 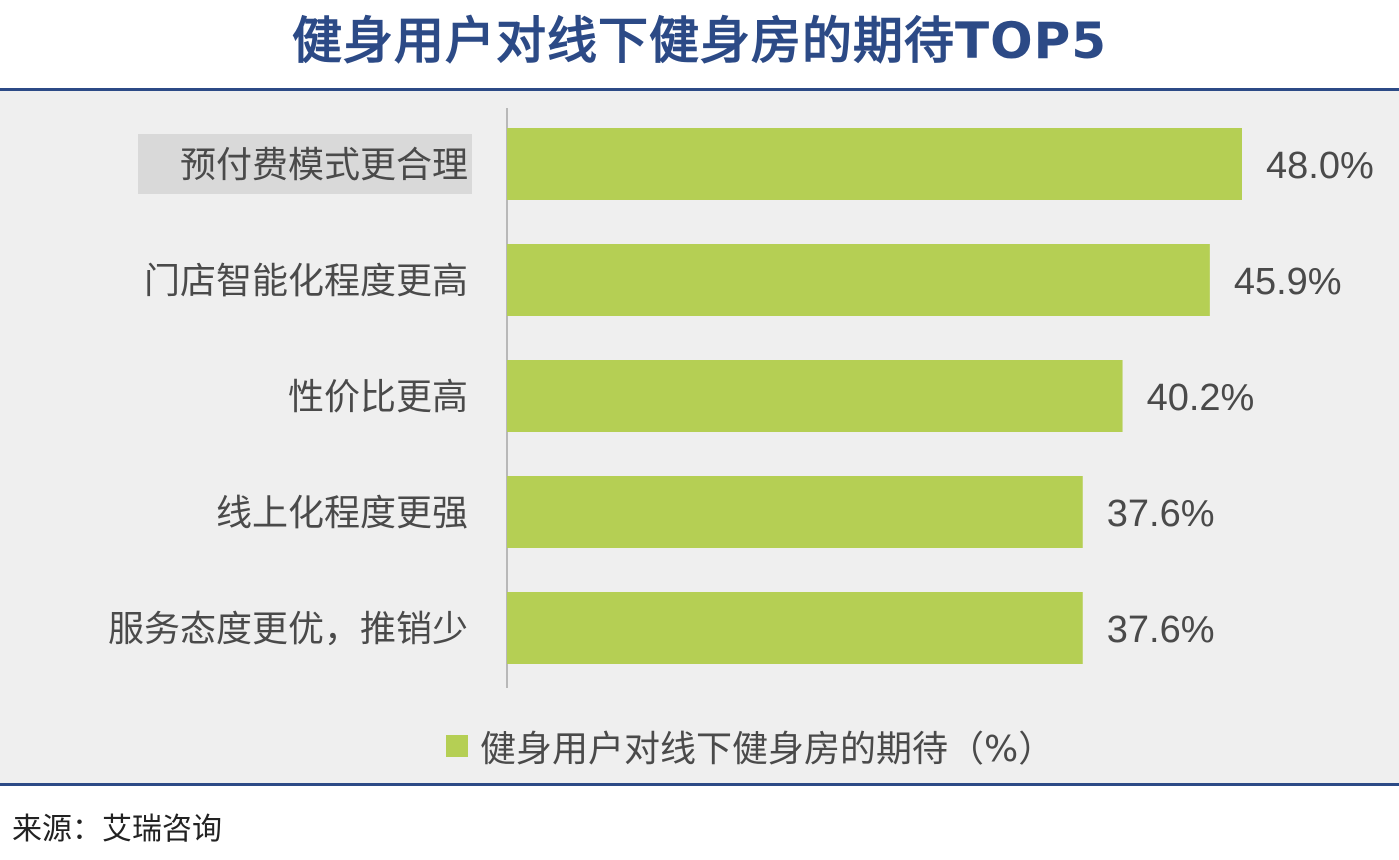 I want to click on value-label: 45.9%, so click(x=1288, y=282).